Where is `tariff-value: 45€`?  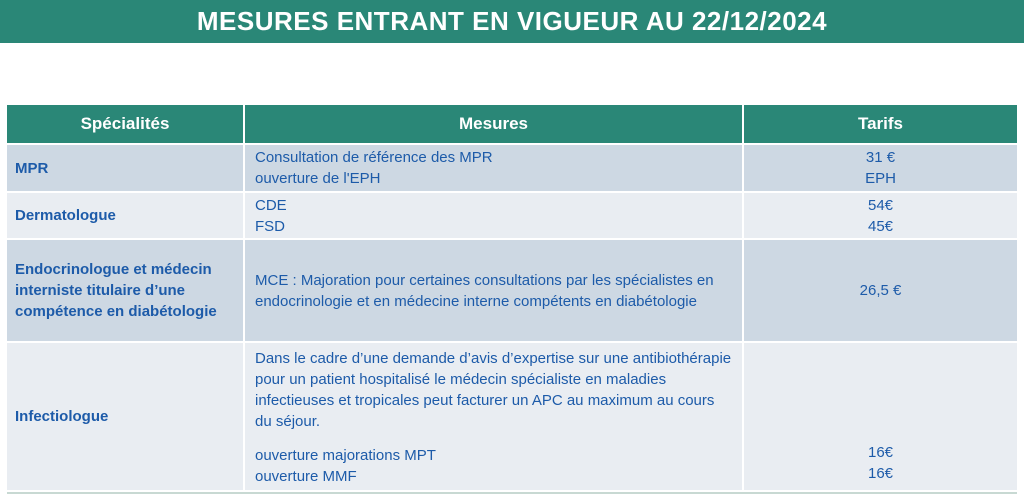
tariff-value: 45€ is located at coordinates (880, 226).